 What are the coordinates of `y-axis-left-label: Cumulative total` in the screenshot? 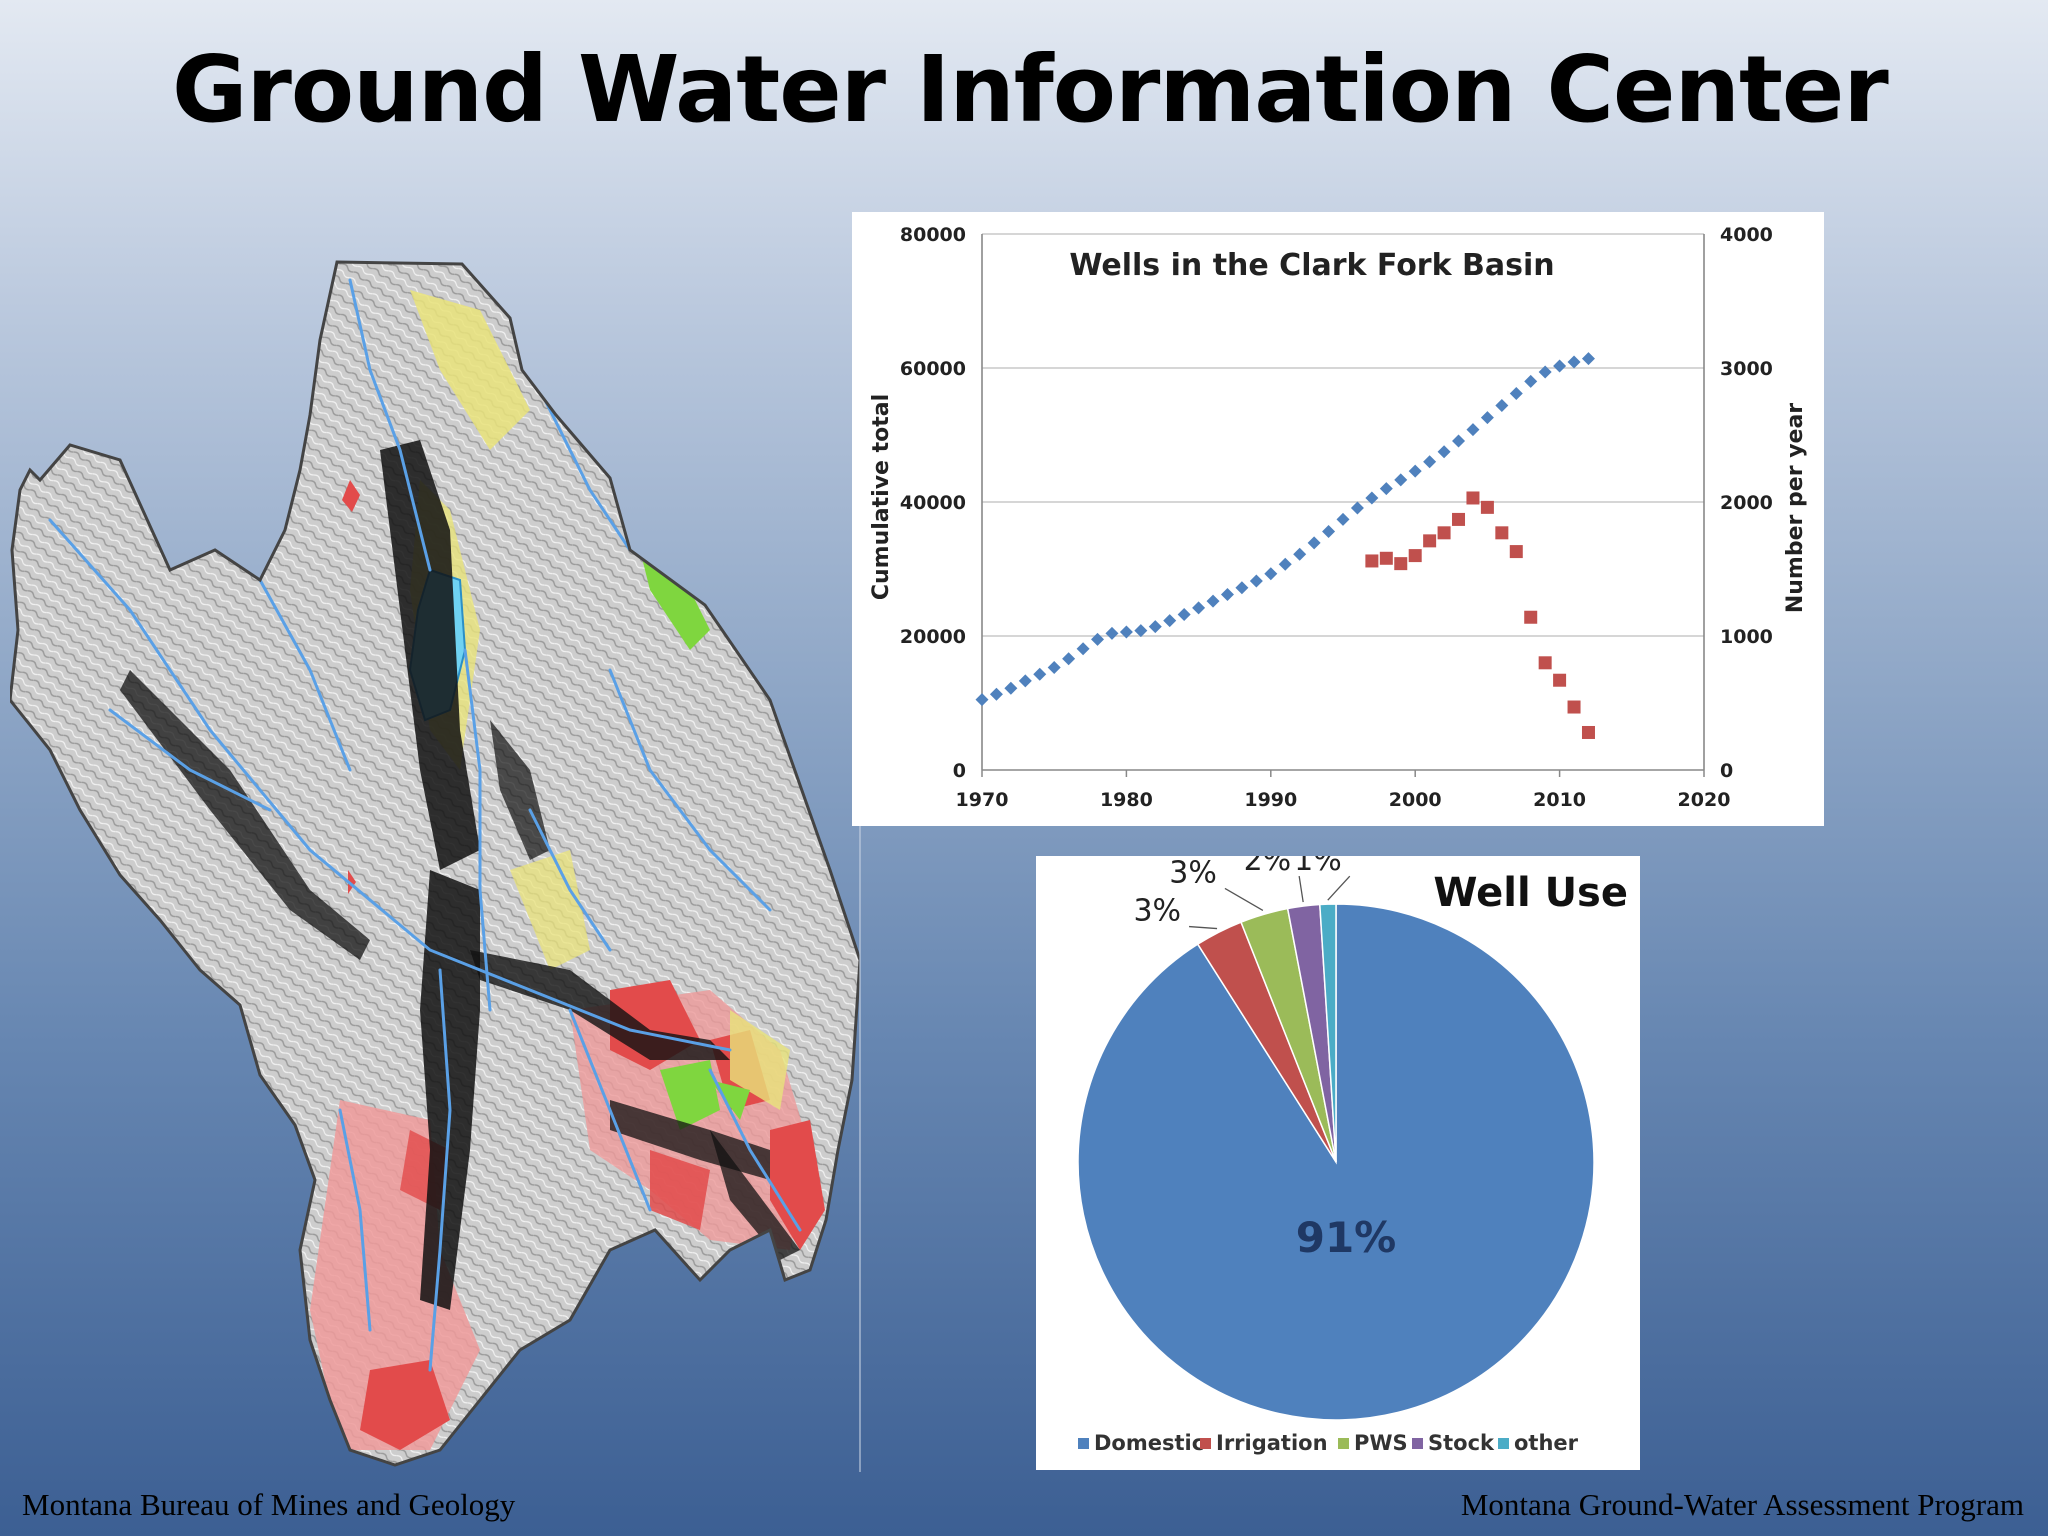 It's located at (881, 497).